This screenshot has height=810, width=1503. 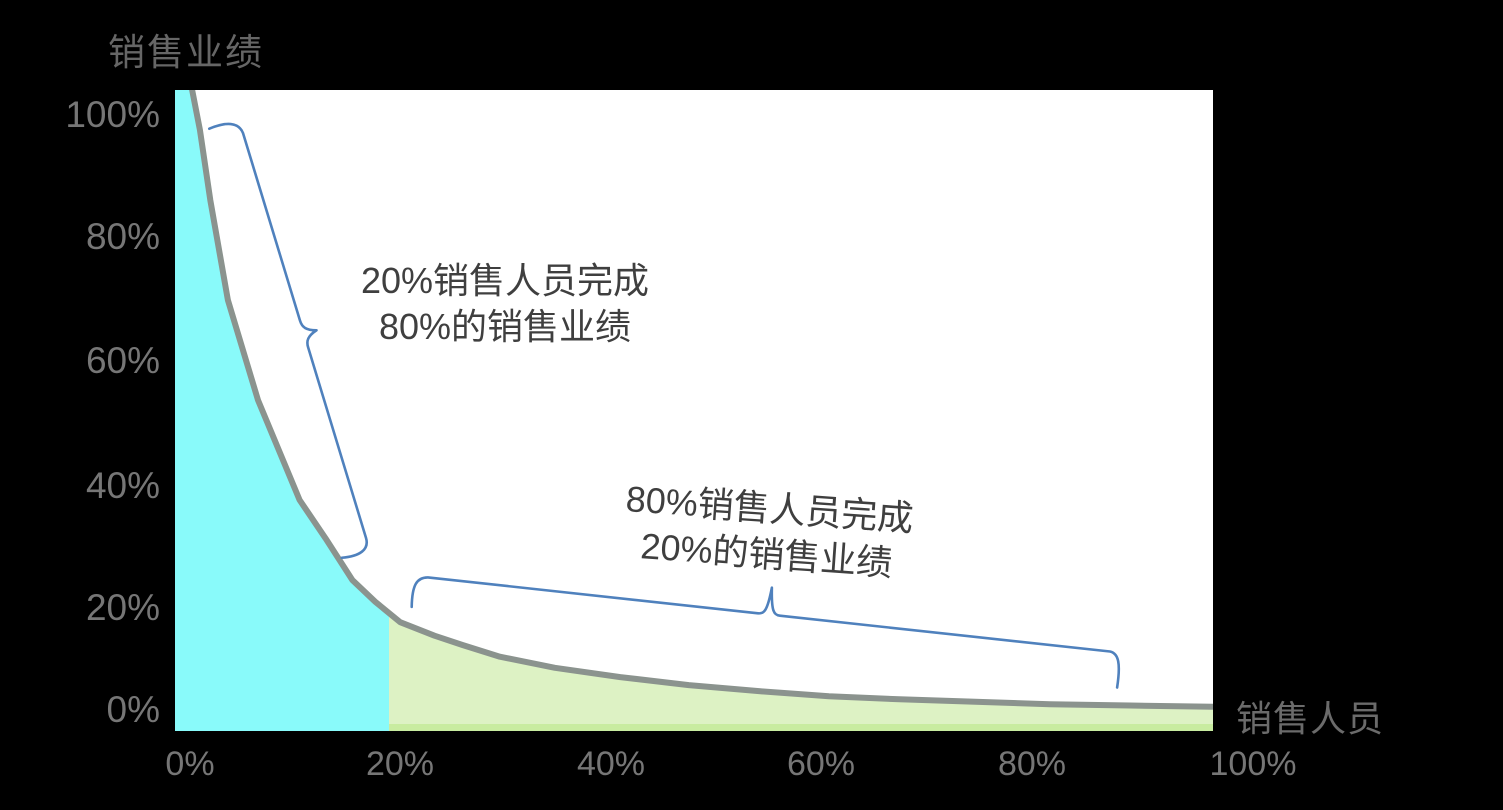 I want to click on x-tick-100: 100%, so click(x=1253, y=764).